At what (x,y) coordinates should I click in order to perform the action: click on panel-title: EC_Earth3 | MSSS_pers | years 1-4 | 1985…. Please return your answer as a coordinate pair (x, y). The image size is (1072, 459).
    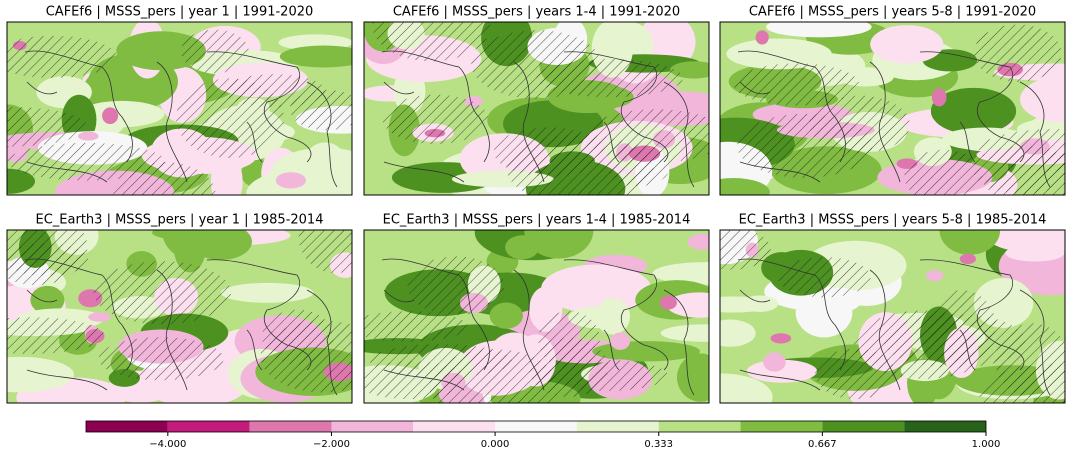
    Looking at the image, I should click on (537, 220).